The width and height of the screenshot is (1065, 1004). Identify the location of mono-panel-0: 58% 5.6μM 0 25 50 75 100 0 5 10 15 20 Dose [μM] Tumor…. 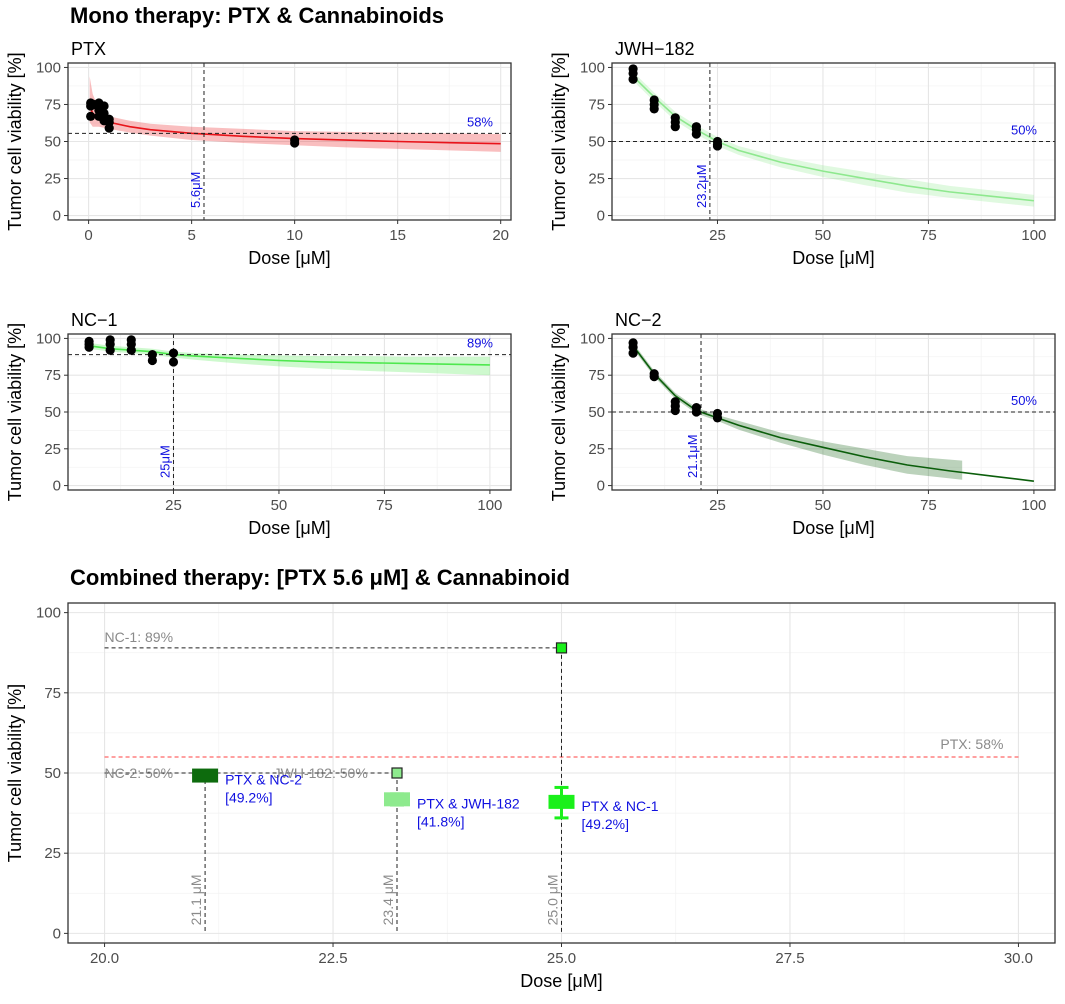
(258, 153).